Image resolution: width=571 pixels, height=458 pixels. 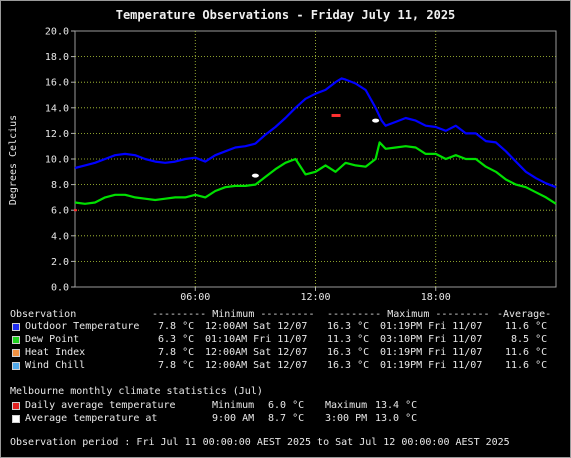 I want to click on series-line-dew-point, so click(x=315, y=173).